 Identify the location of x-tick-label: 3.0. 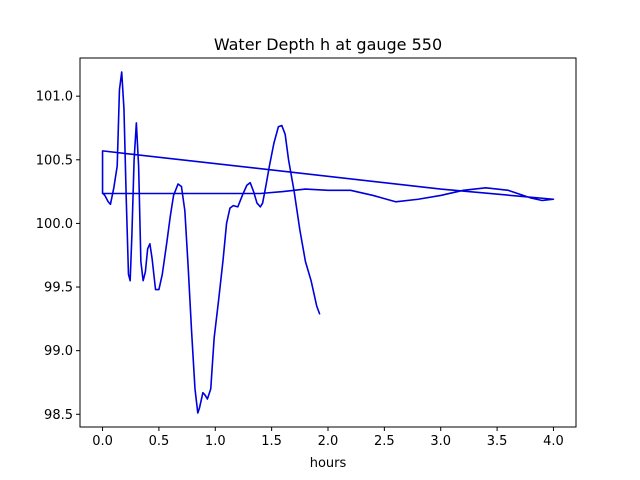
(440, 441).